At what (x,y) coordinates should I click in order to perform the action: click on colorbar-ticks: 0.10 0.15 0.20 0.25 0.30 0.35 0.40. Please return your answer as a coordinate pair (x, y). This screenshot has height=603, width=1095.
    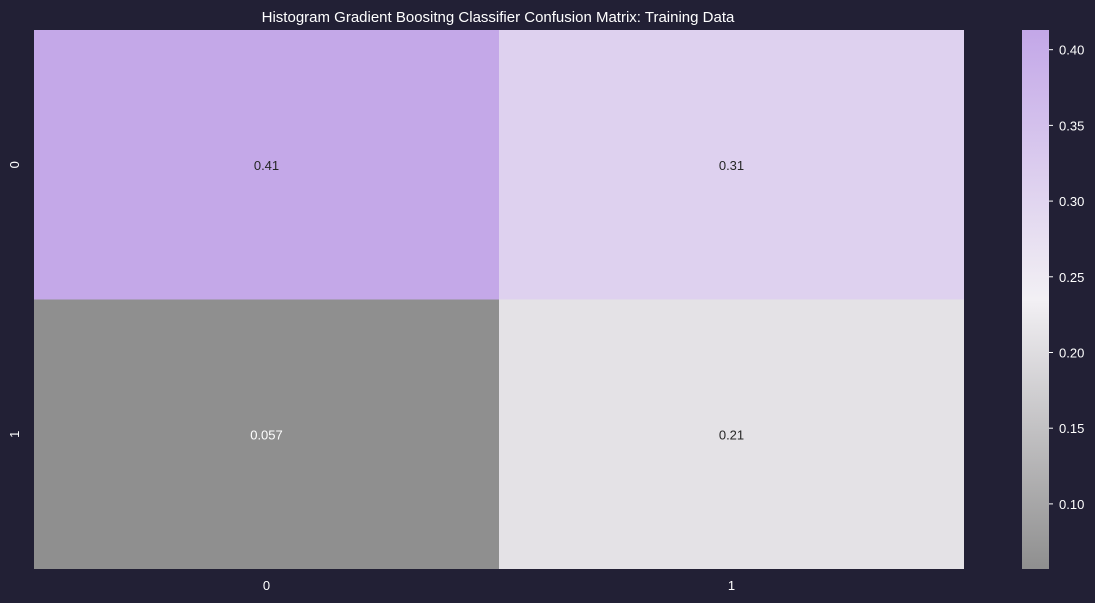
    Looking at the image, I should click on (1066, 277).